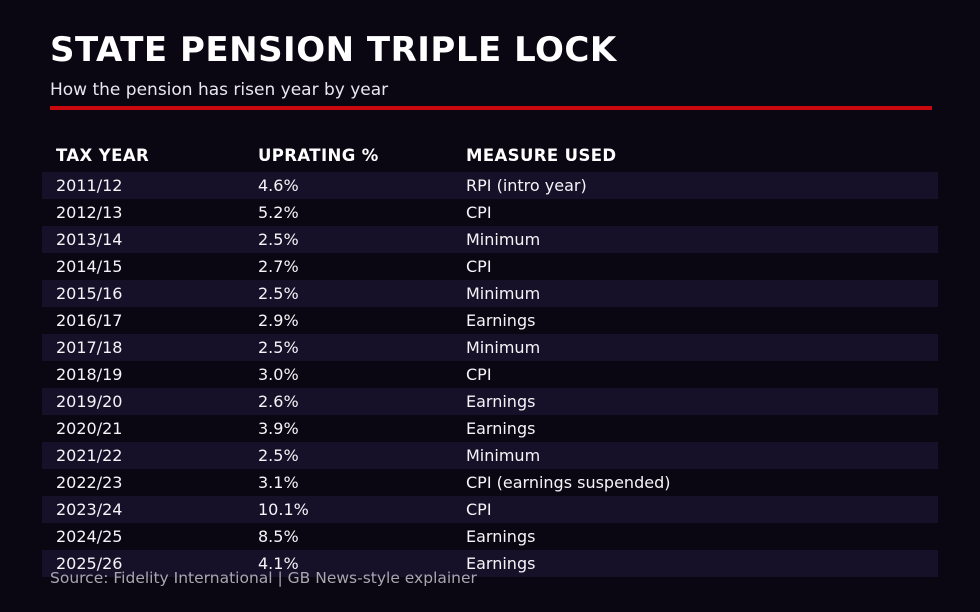 The height and width of the screenshot is (612, 980). I want to click on table-cell-tax-year: 2014/15, so click(89, 266).